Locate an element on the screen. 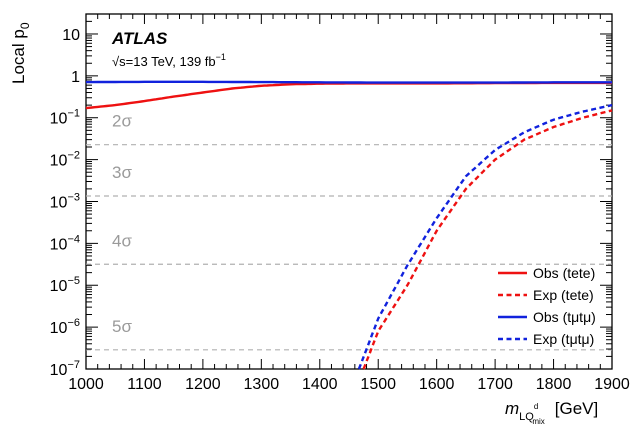  y-tick-label: 10⁻² is located at coordinates (65, 160).